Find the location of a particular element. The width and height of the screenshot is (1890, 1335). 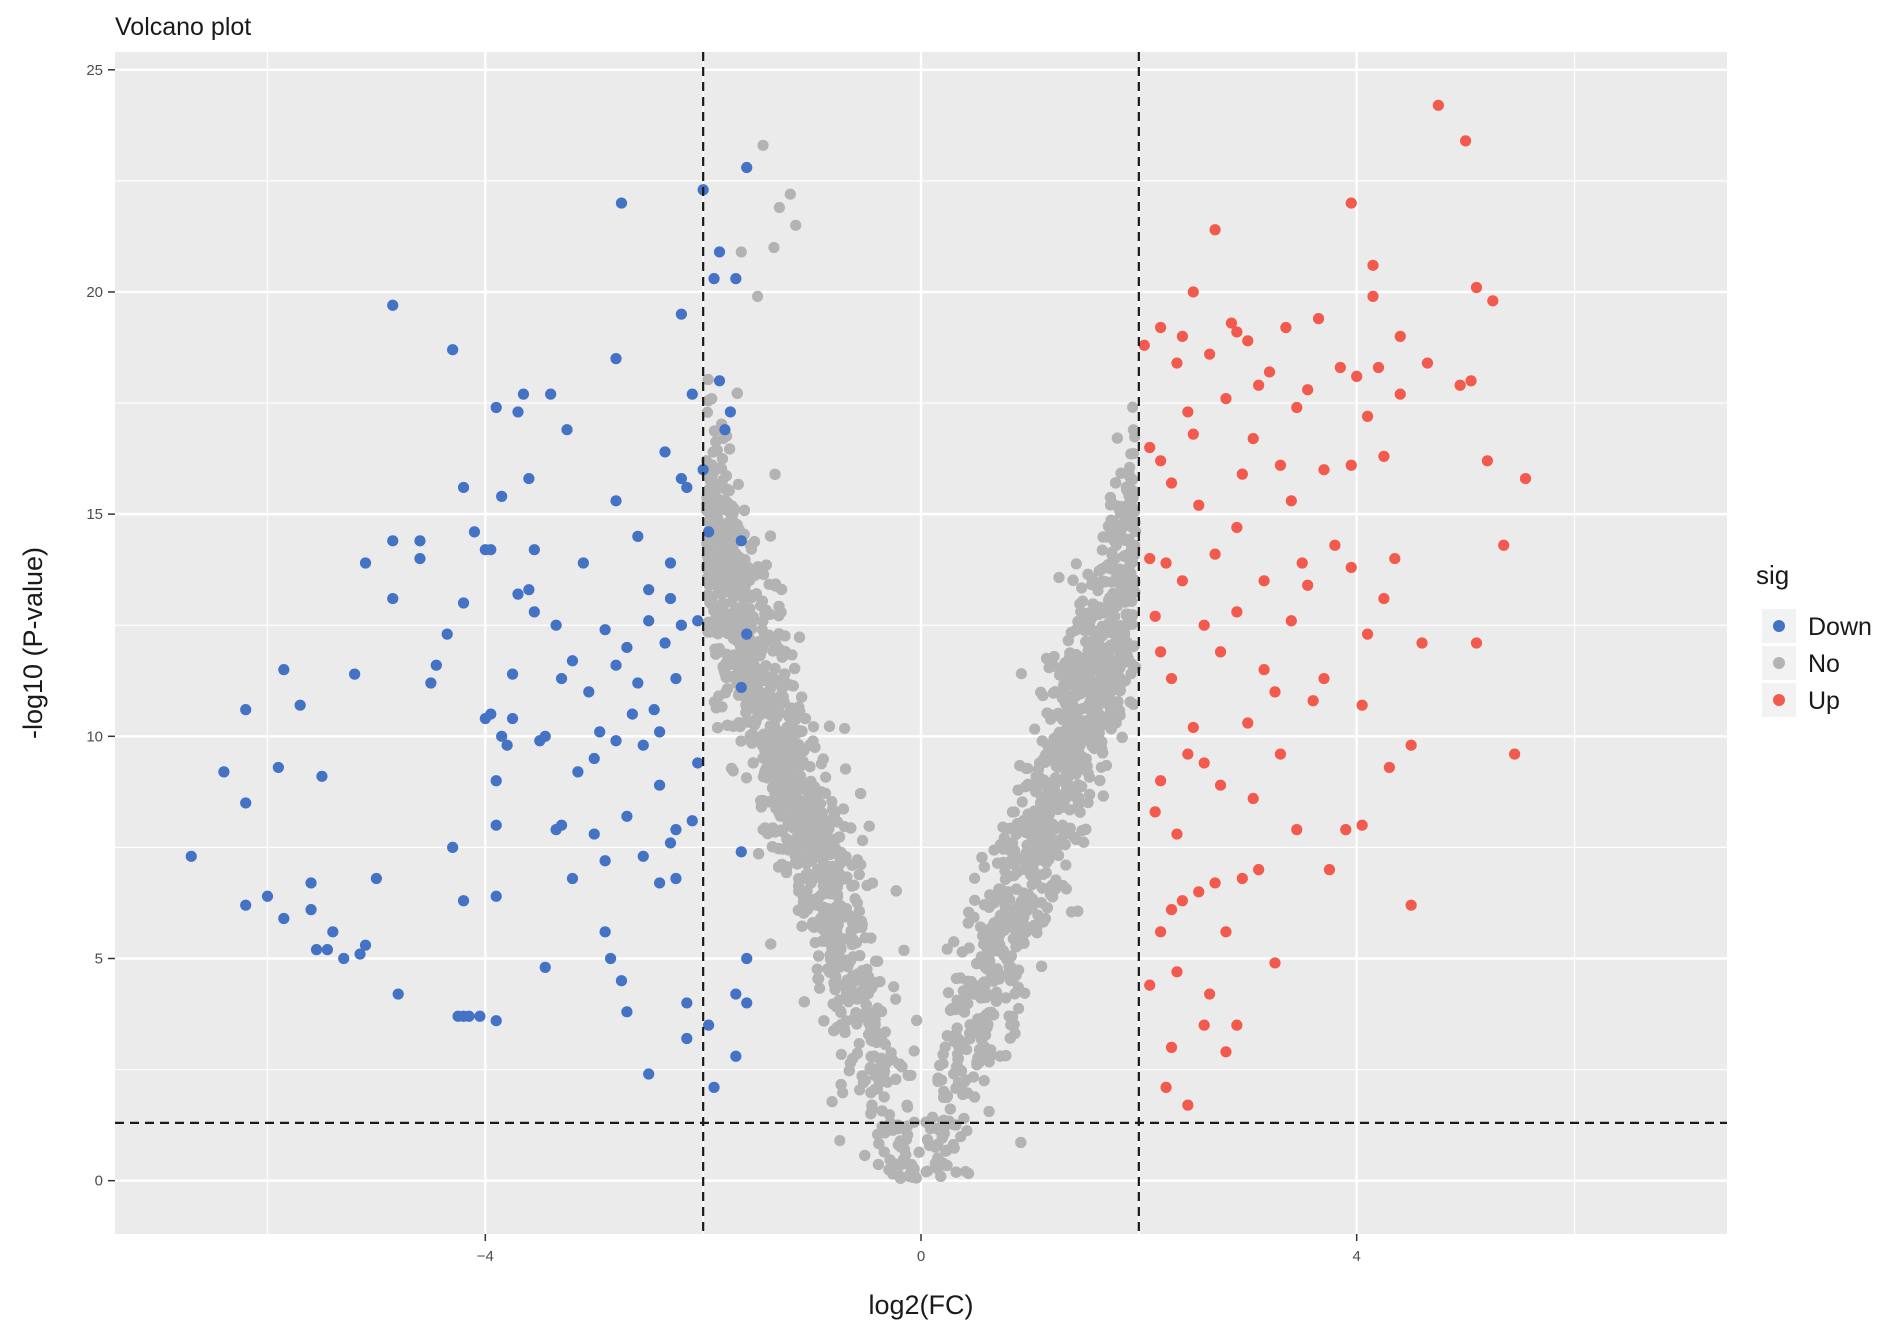

legend-key-no is located at coordinates (1779, 663).